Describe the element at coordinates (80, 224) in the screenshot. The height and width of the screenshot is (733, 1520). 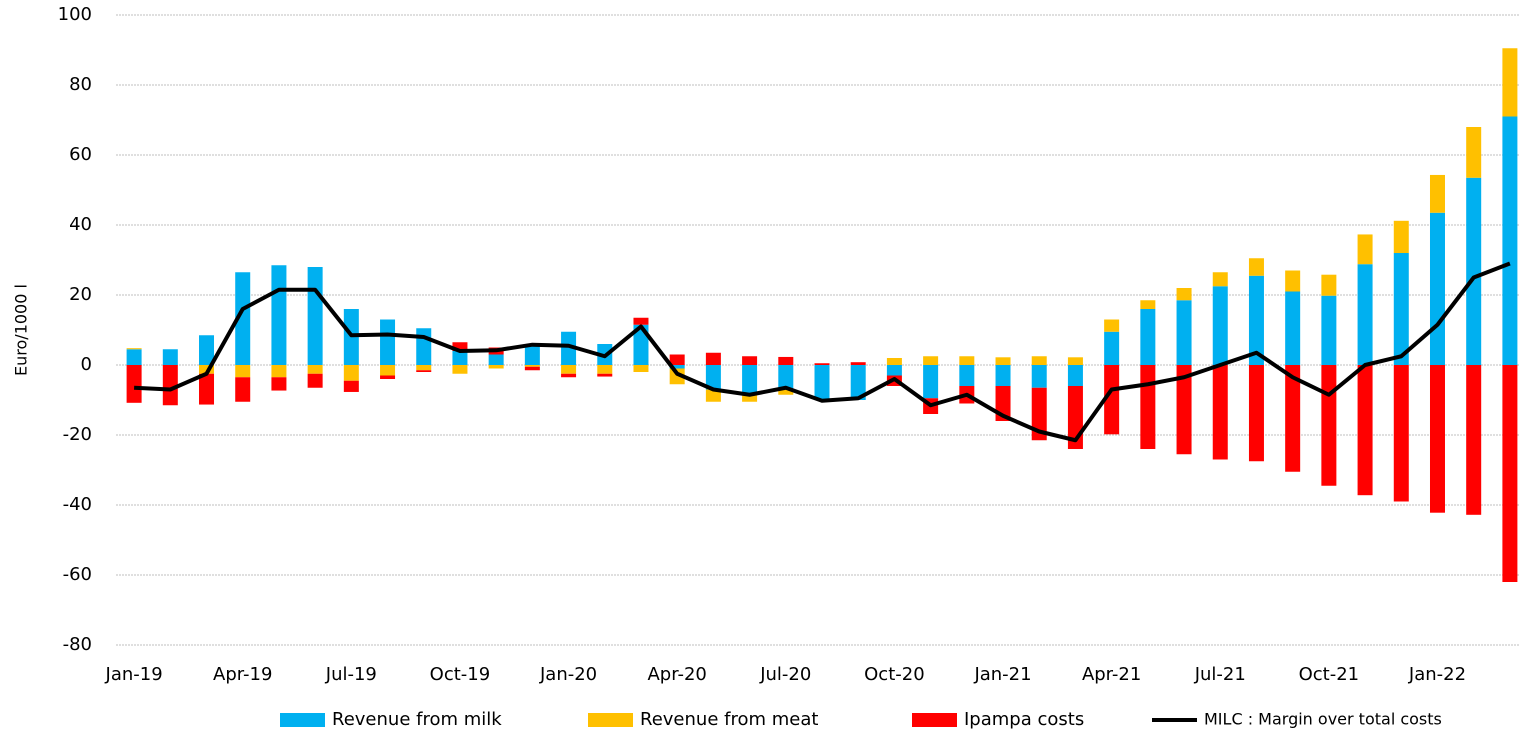
I see `y-tick-label: 40` at that location.